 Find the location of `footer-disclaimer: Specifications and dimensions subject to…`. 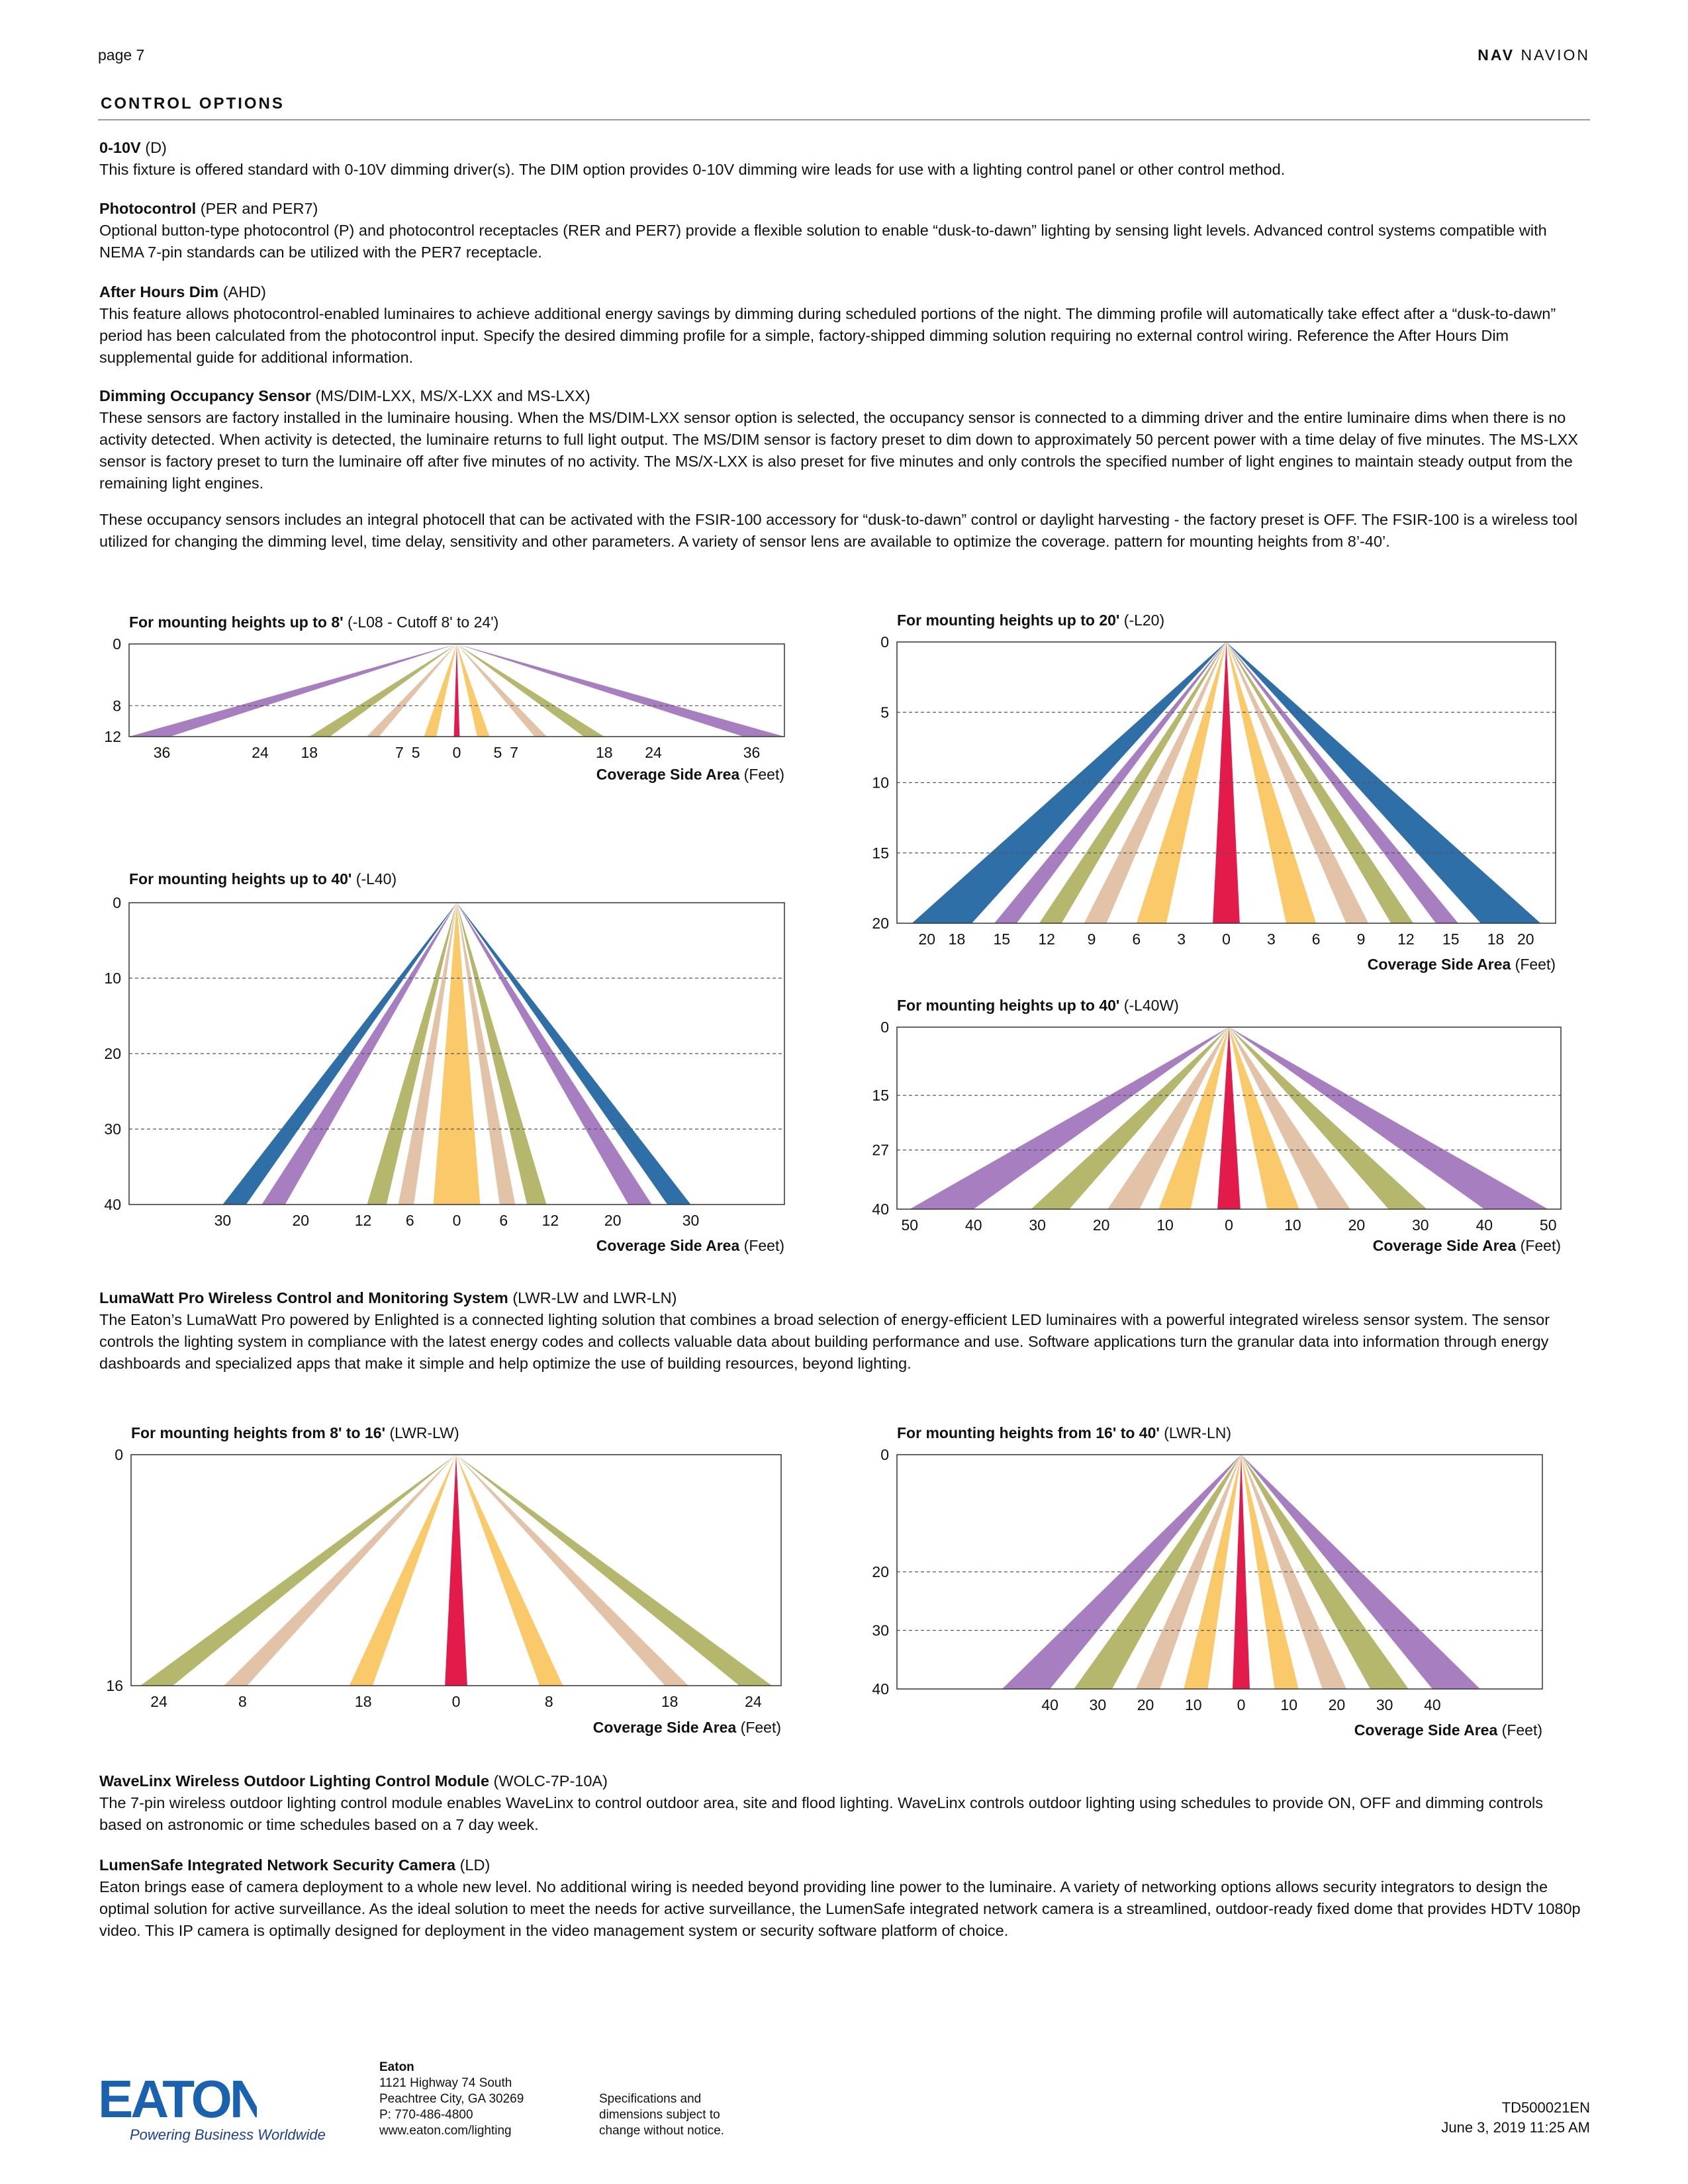

footer-disclaimer: Specifications and dimensions subject to… is located at coordinates (661, 2115).